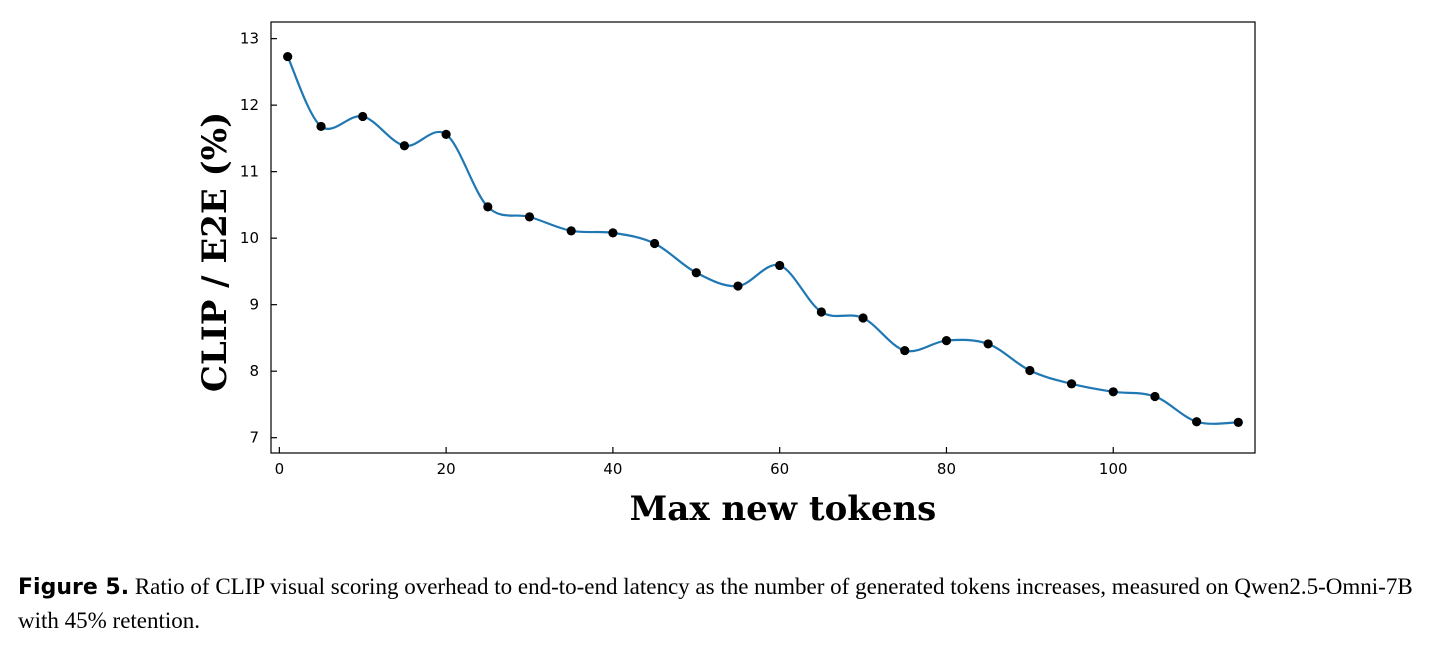 This screenshot has width=1432, height=648. What do you see at coordinates (215, 252) in the screenshot?
I see `y-axis-title: CLIP / E2E (%)` at bounding box center [215, 252].